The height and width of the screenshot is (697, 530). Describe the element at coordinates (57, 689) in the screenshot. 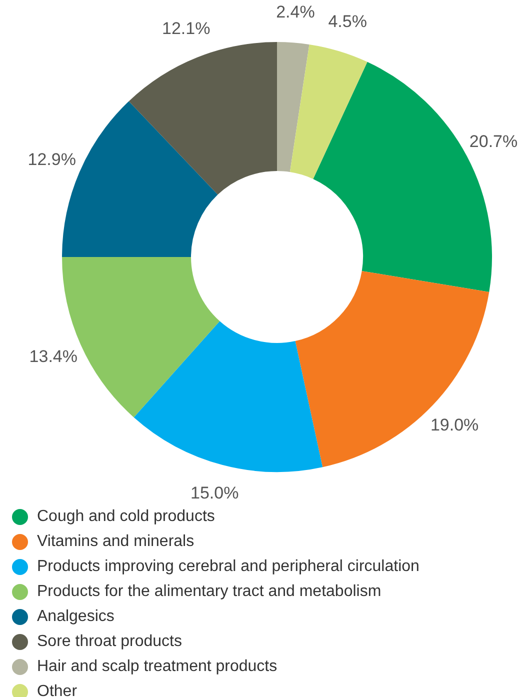

I see `legend-label: Other` at that location.